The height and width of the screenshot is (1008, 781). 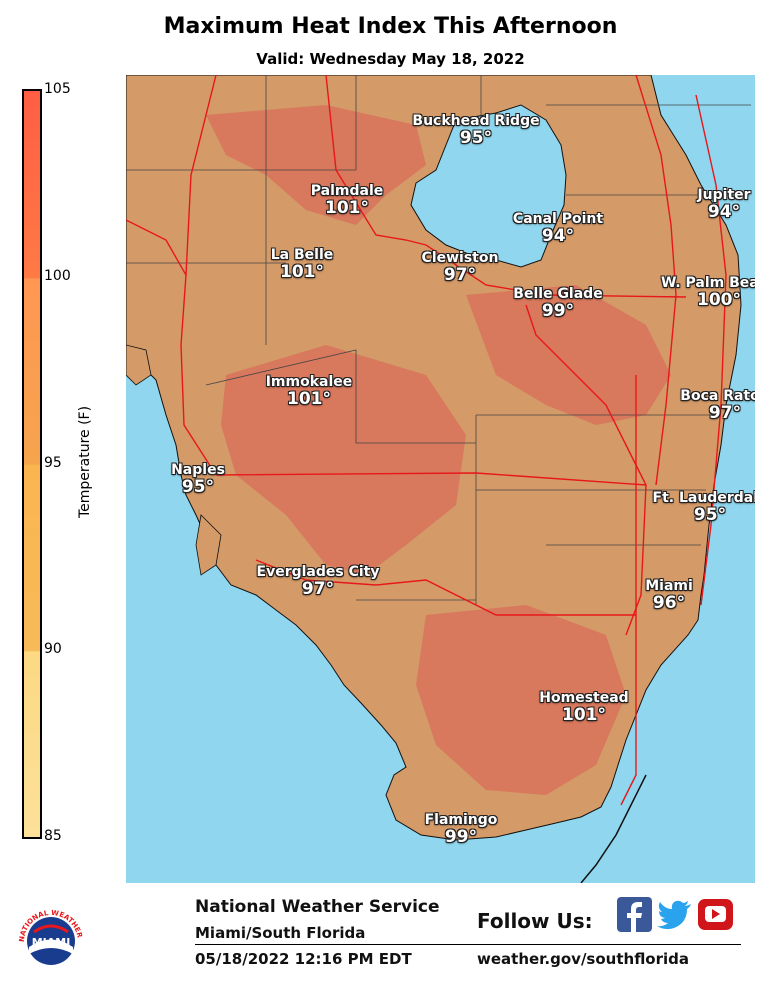 What do you see at coordinates (669, 595) in the screenshot?
I see `location-label: Miami 96°` at bounding box center [669, 595].